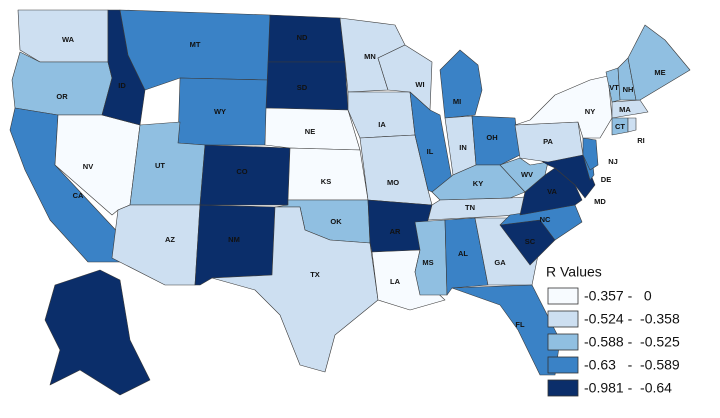 The height and width of the screenshot is (418, 720). What do you see at coordinates (632, 342) in the screenshot?
I see `legend-label: -0.588 - -0.525` at bounding box center [632, 342].